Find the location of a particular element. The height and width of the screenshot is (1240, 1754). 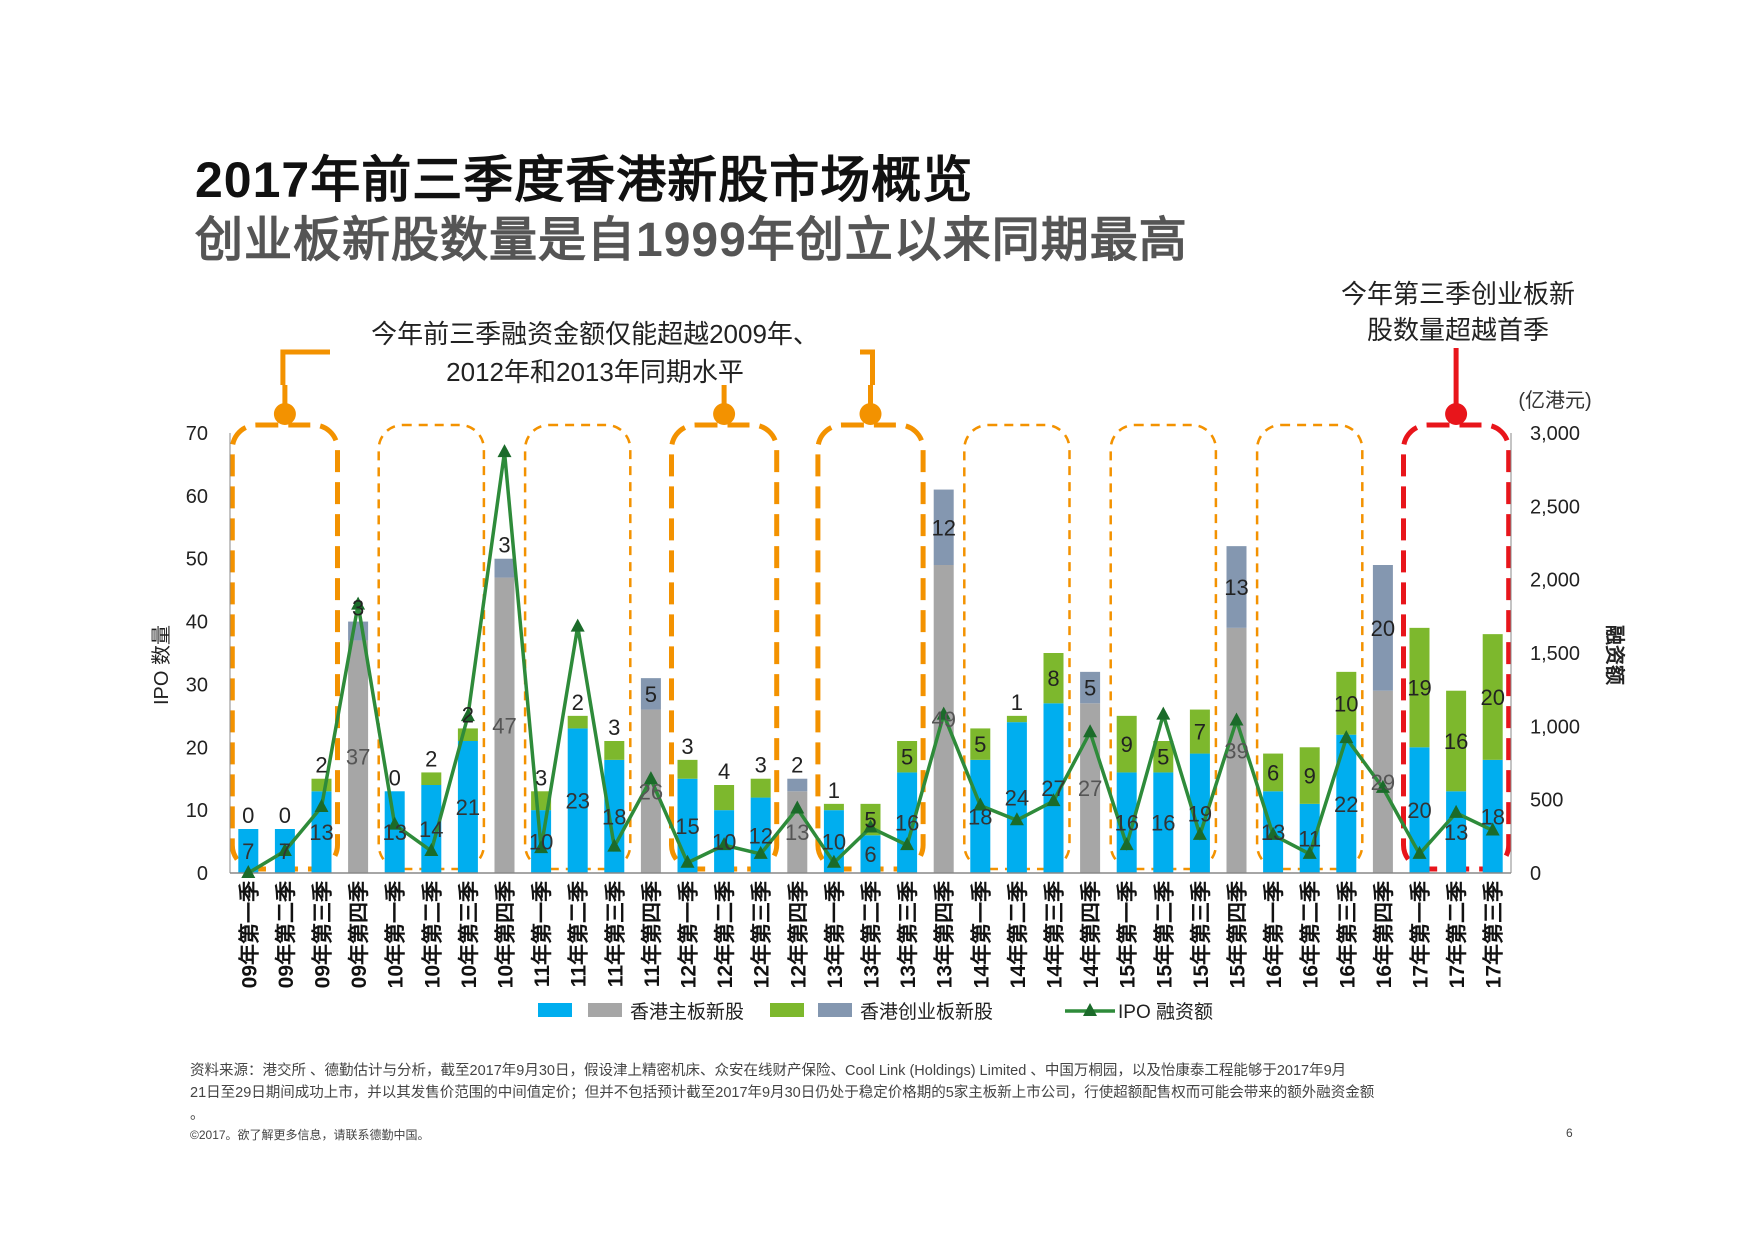

label-main-25: 16 is located at coordinates (1163, 823).